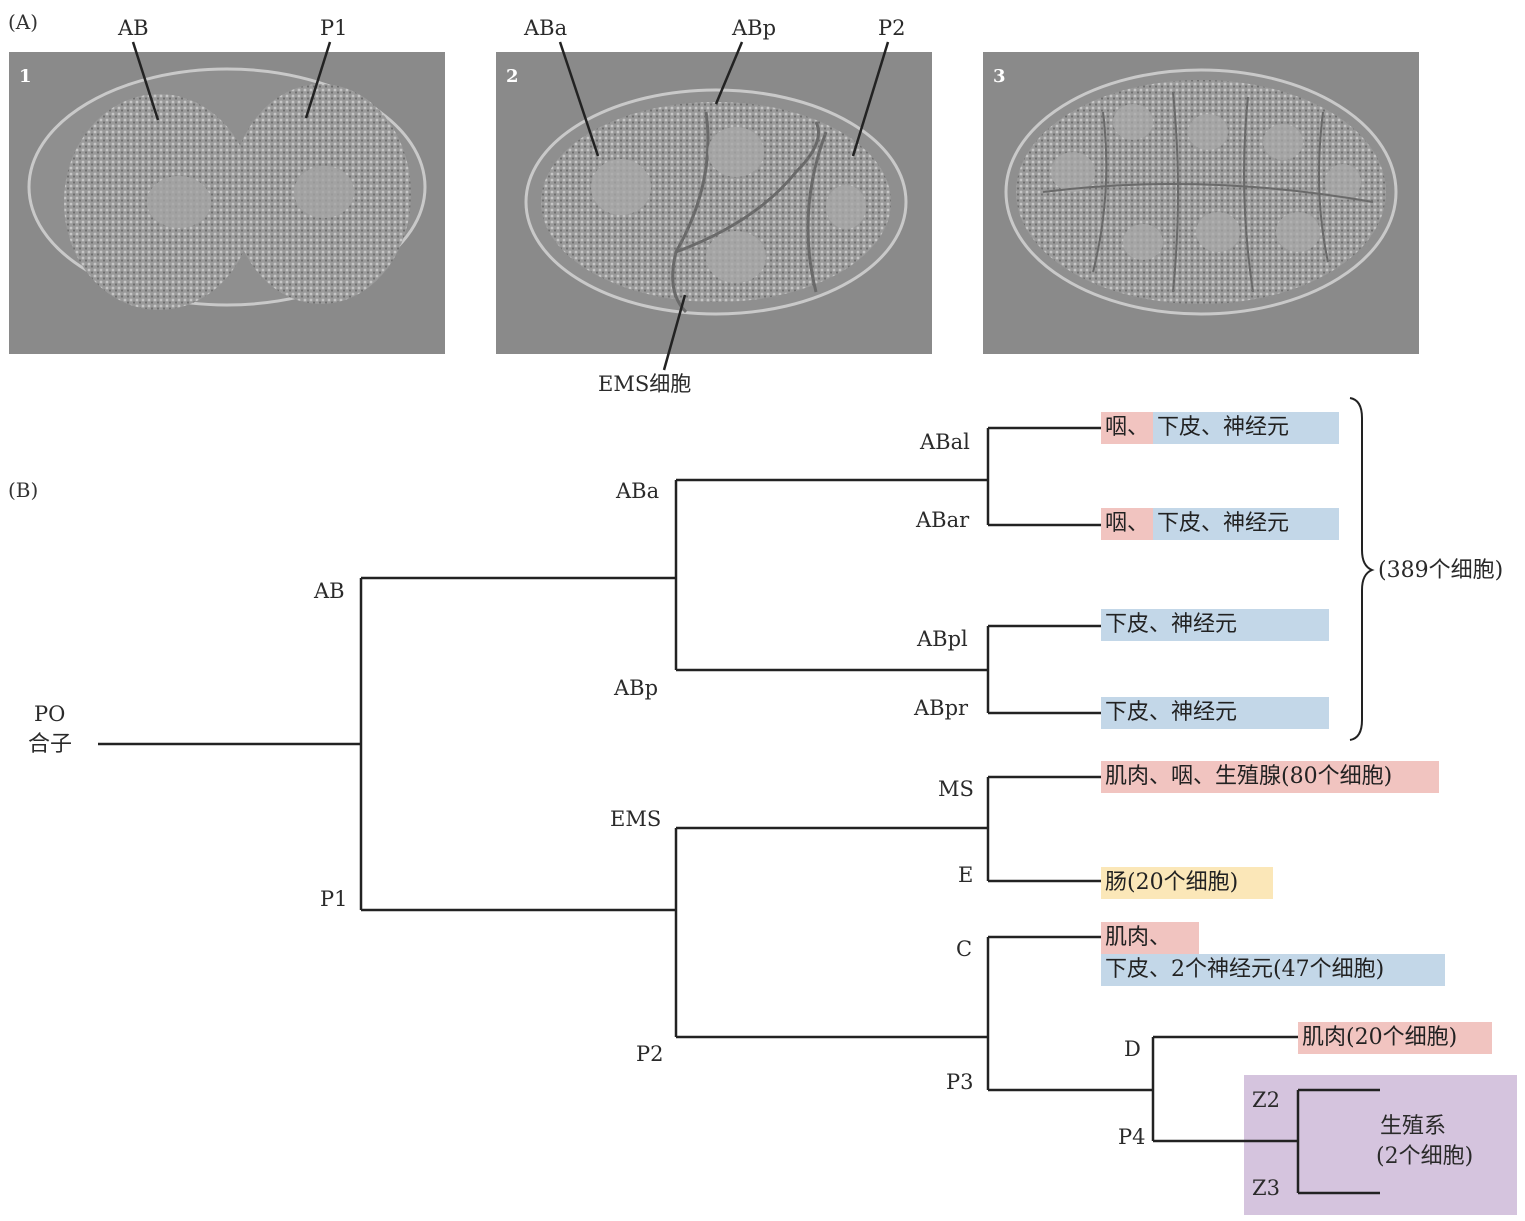 The width and height of the screenshot is (1525, 1221). I want to click on callout-p2: P2, so click(892, 28).